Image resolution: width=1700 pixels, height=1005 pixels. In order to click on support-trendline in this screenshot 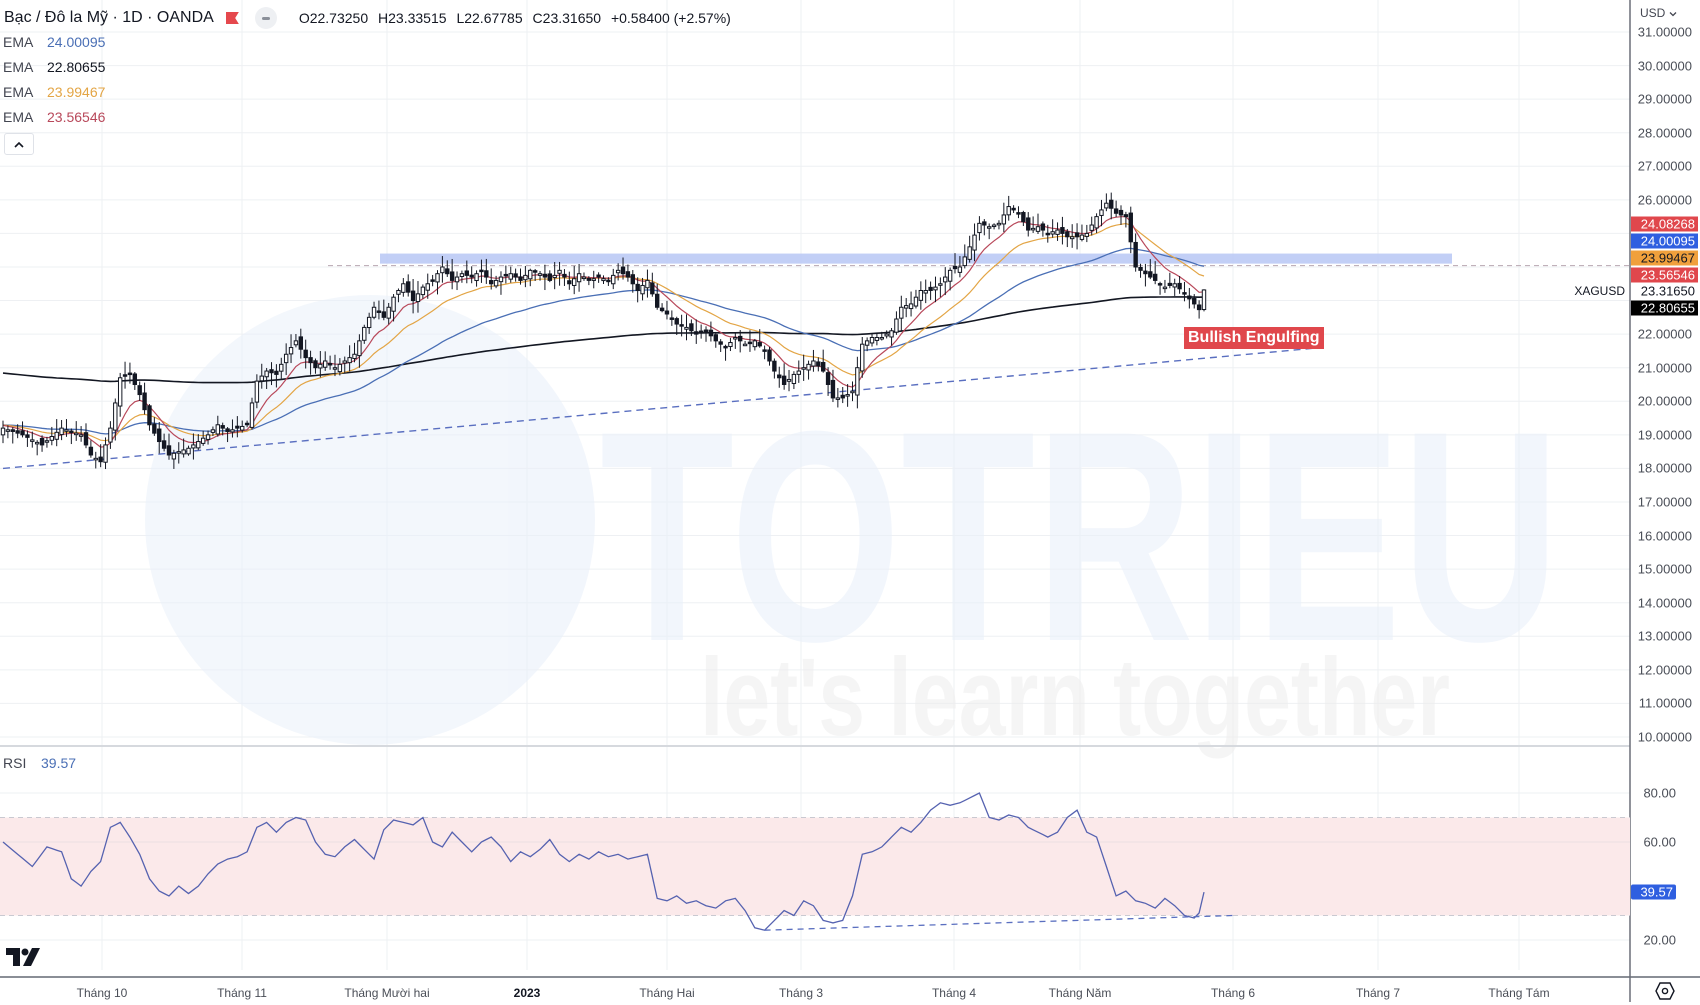, I will do `click(662, 408)`.